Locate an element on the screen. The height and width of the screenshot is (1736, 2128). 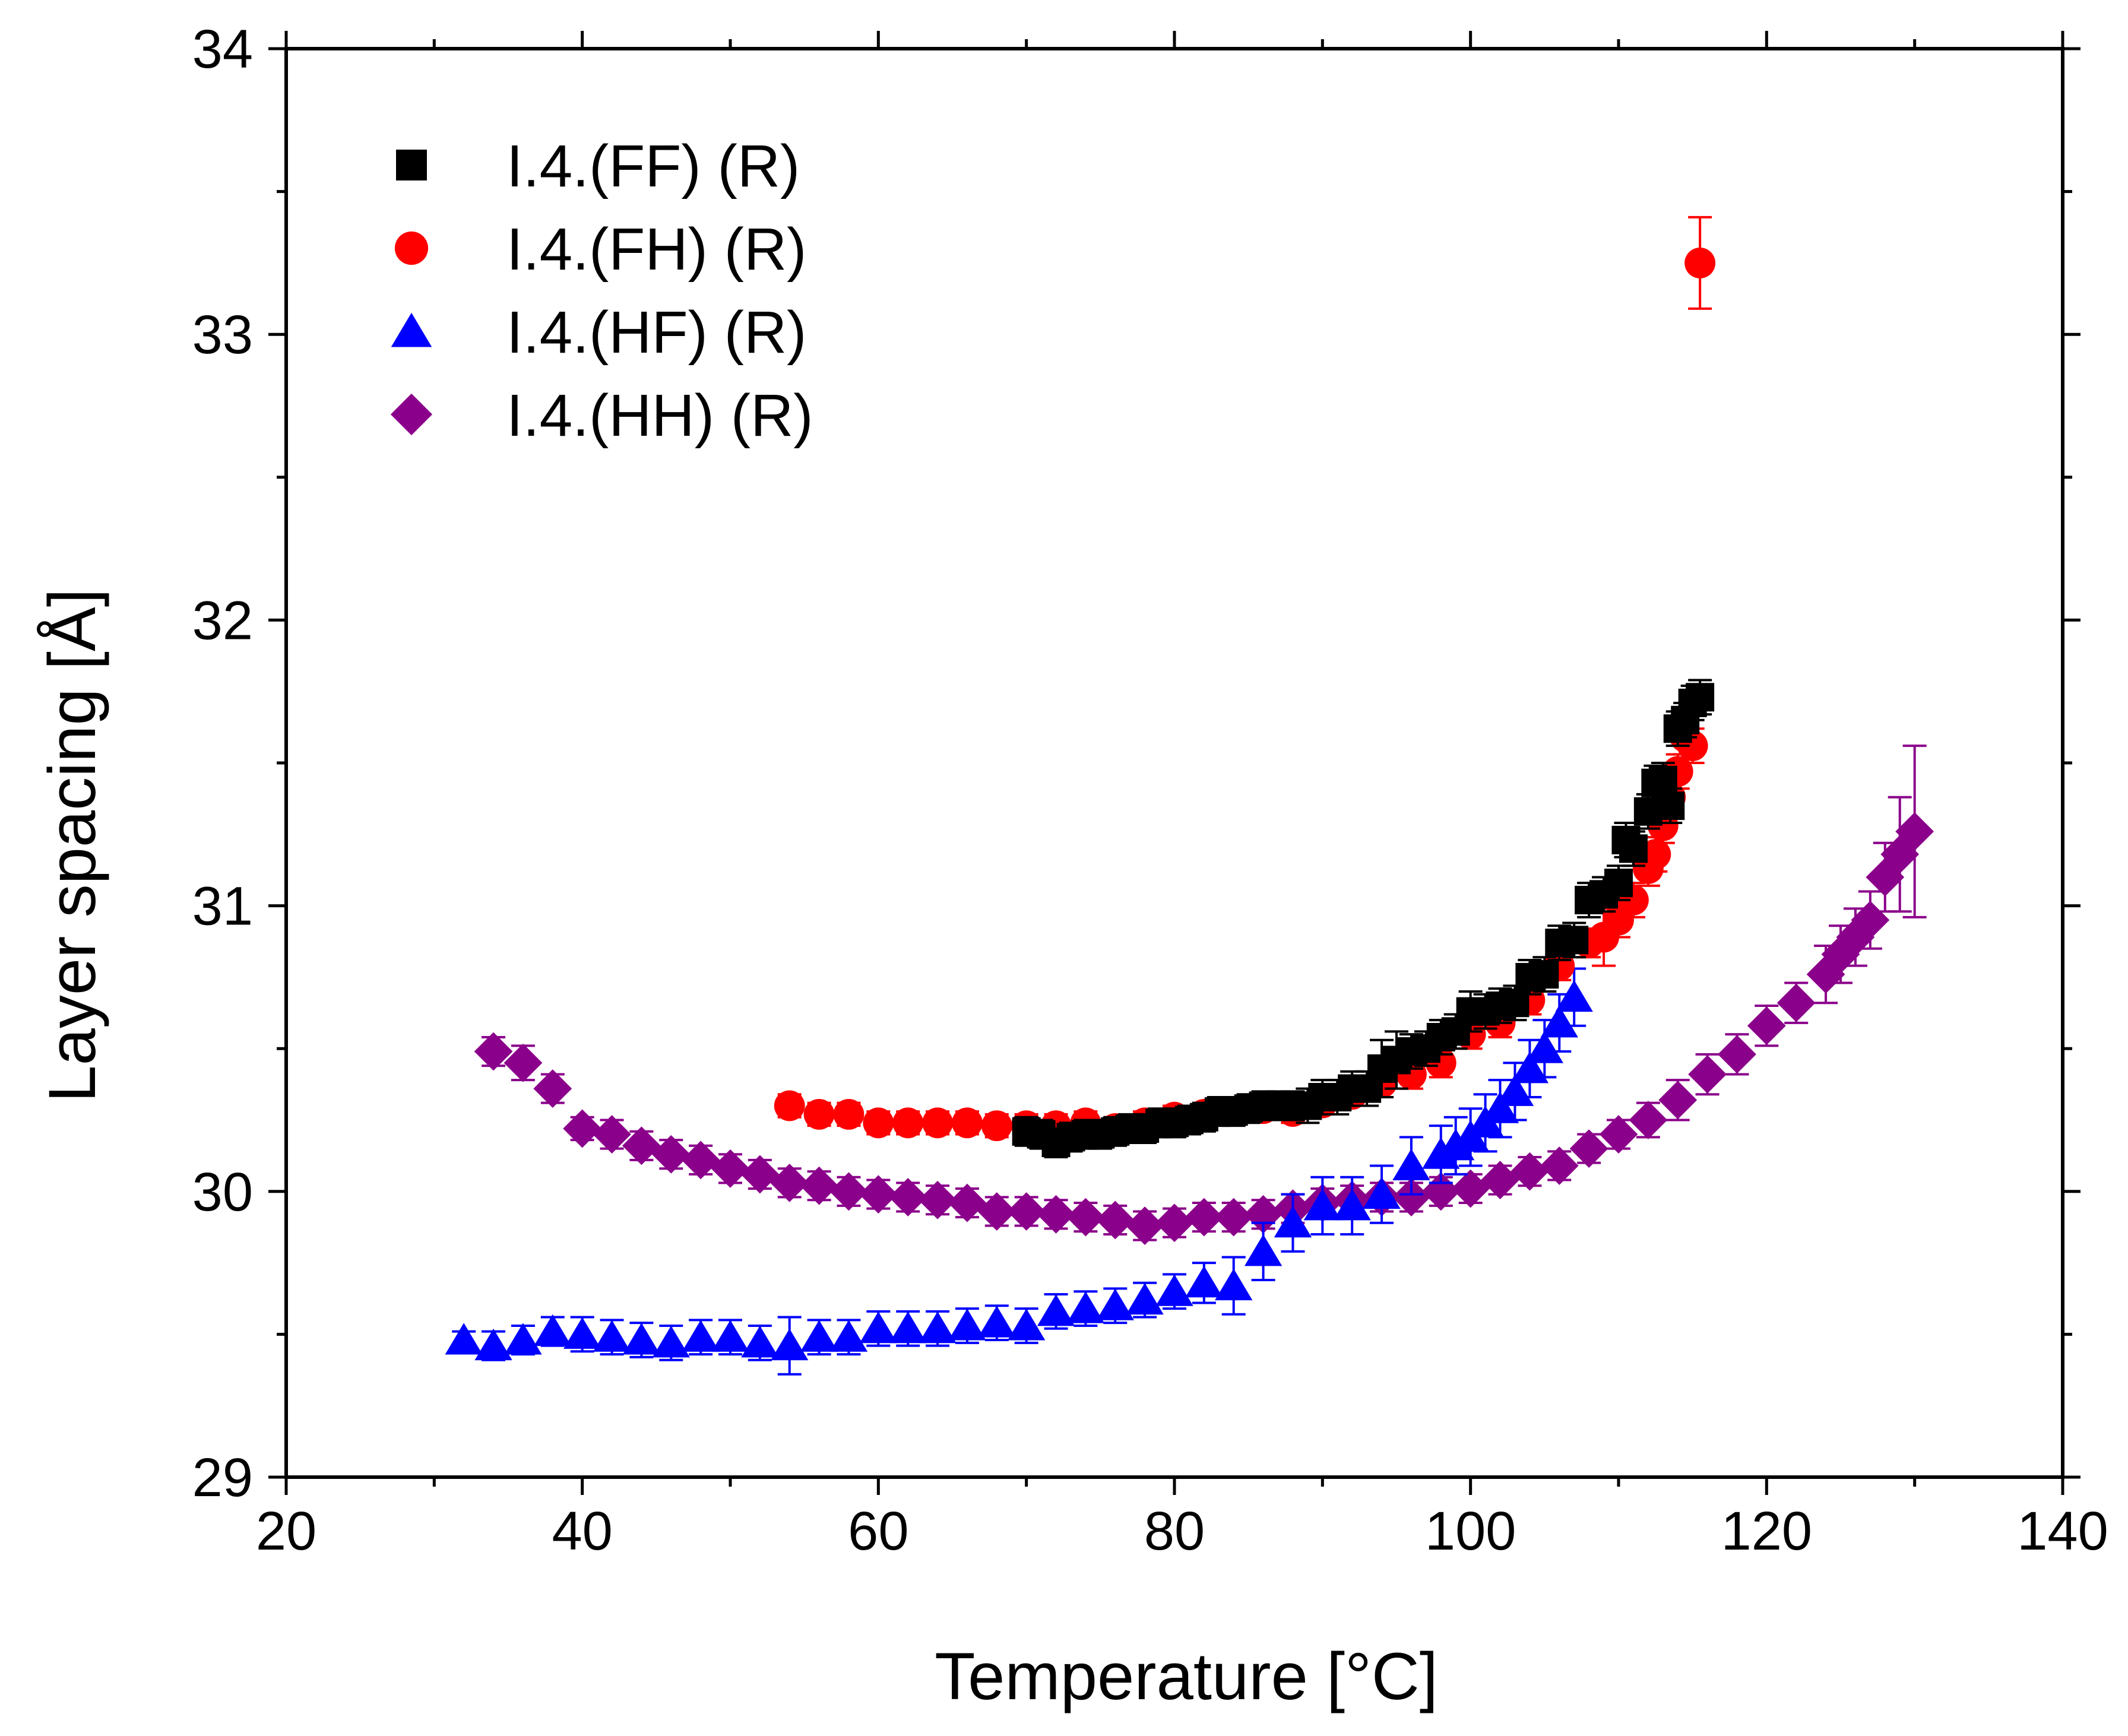
y-axis-title: Layer spacing [Å] is located at coordinates (72, 845).